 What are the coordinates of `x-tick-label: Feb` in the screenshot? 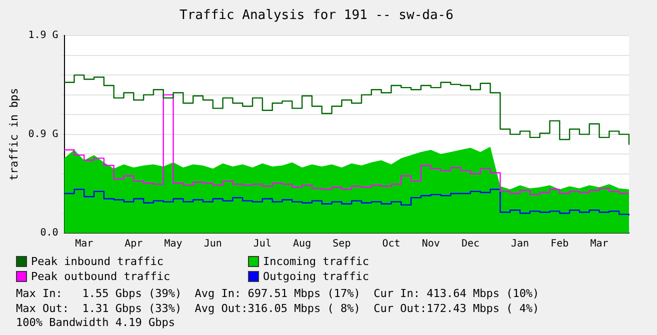 It's located at (559, 244).